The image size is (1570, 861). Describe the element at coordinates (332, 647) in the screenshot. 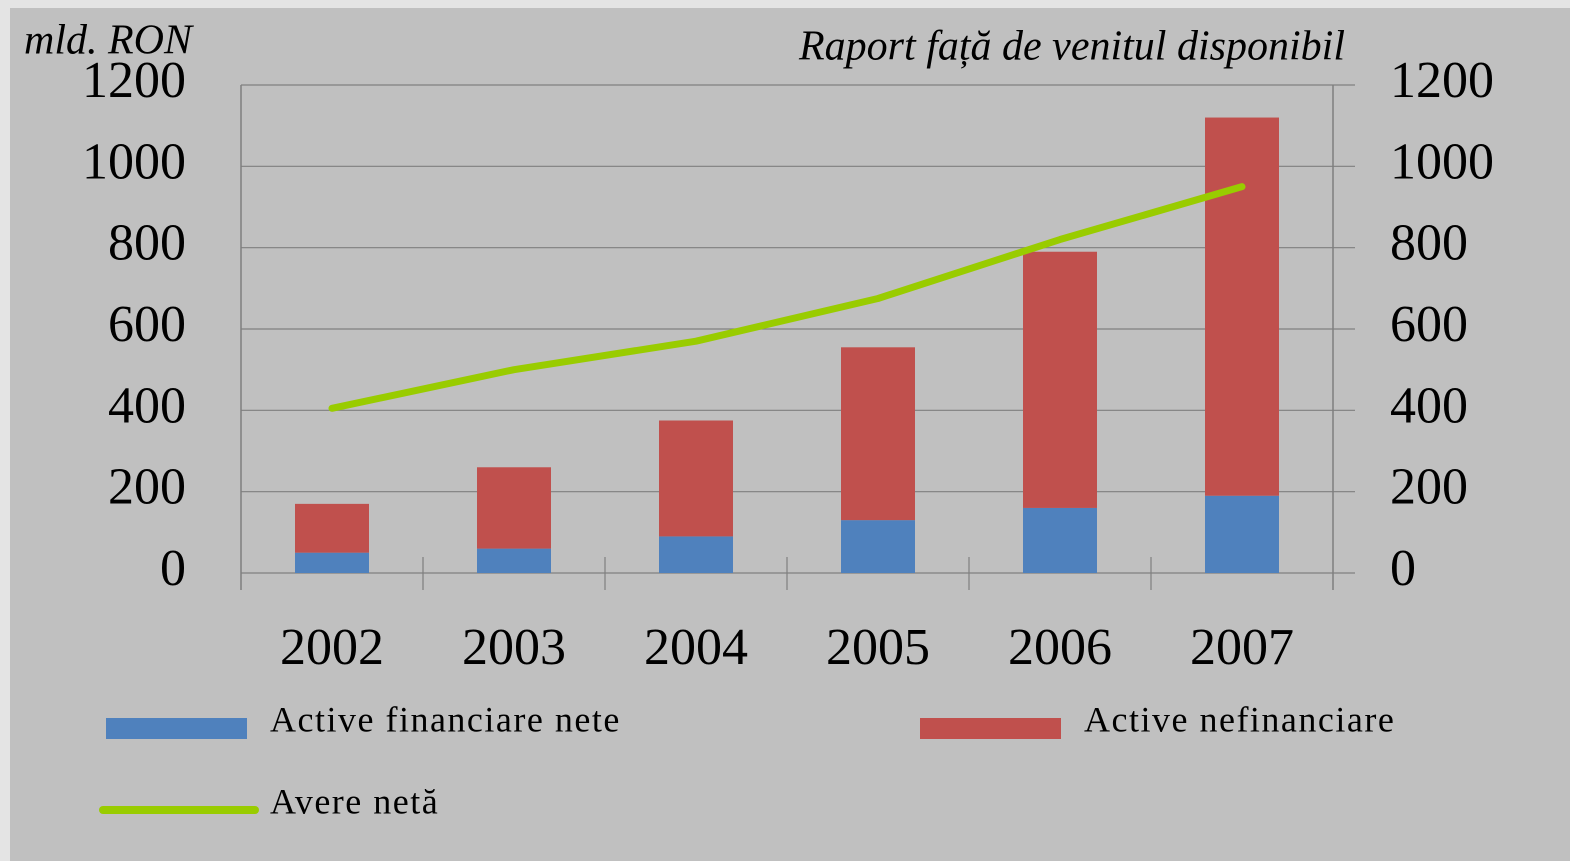

I see `x-tick-label: 2002` at that location.